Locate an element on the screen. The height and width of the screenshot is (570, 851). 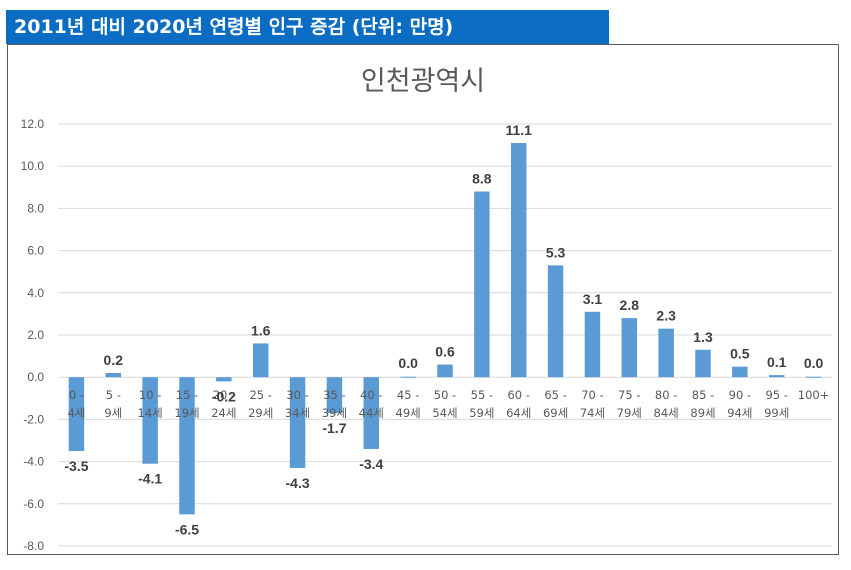
data-label: -6.5 is located at coordinates (187, 529).